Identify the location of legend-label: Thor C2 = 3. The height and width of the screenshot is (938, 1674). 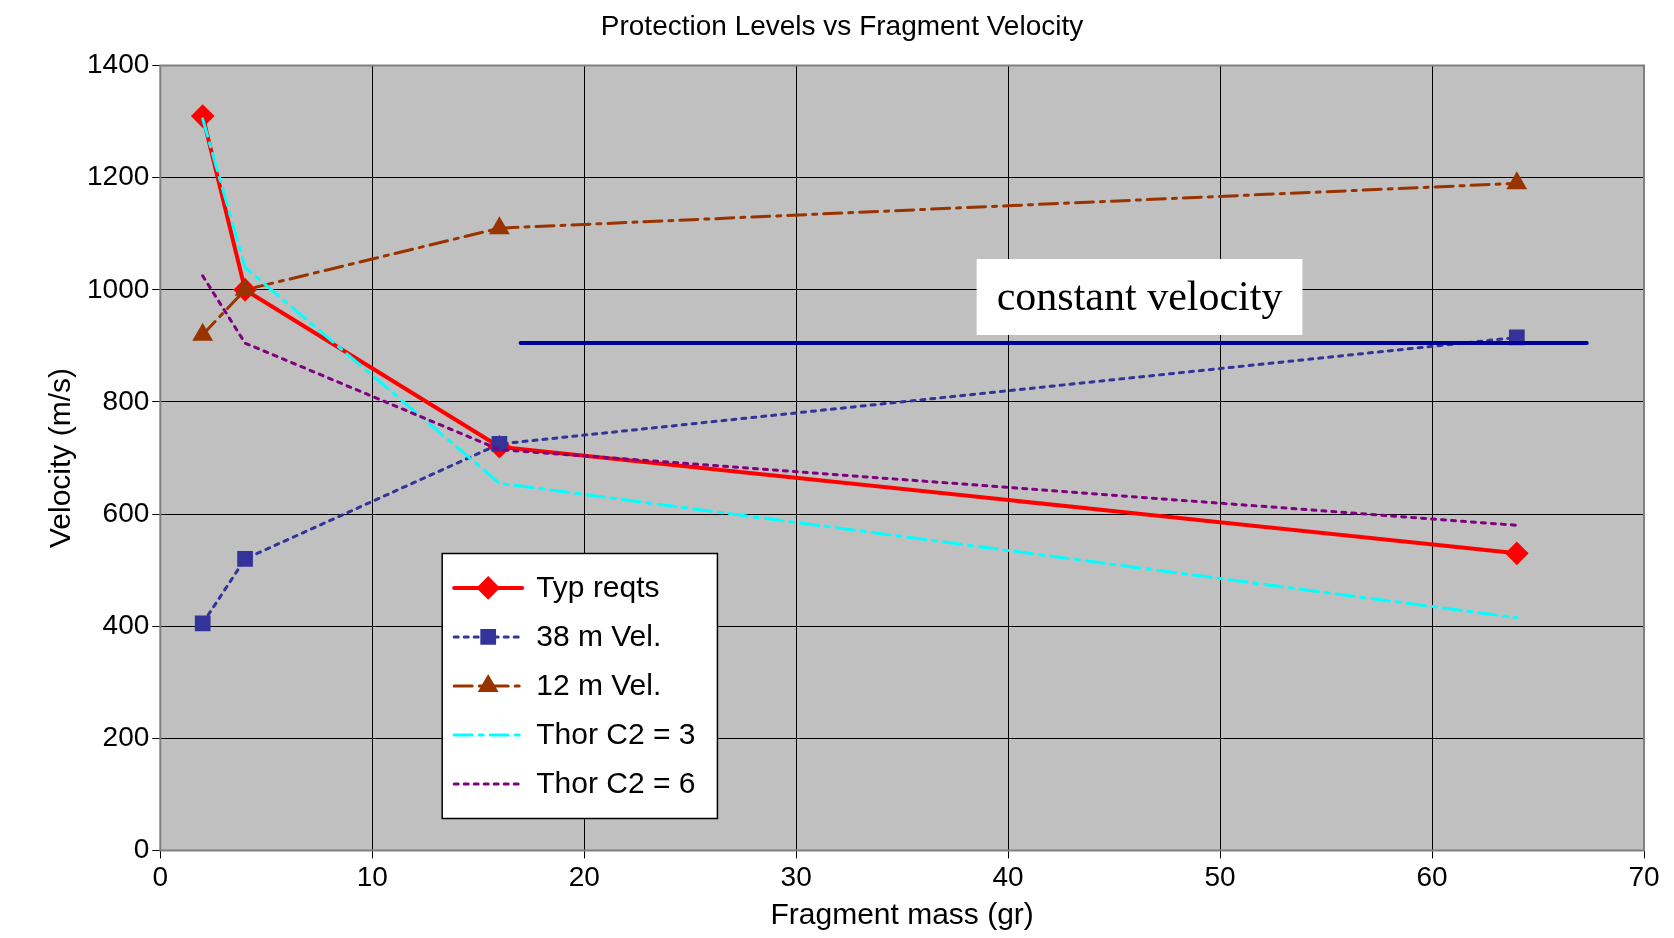
(616, 734).